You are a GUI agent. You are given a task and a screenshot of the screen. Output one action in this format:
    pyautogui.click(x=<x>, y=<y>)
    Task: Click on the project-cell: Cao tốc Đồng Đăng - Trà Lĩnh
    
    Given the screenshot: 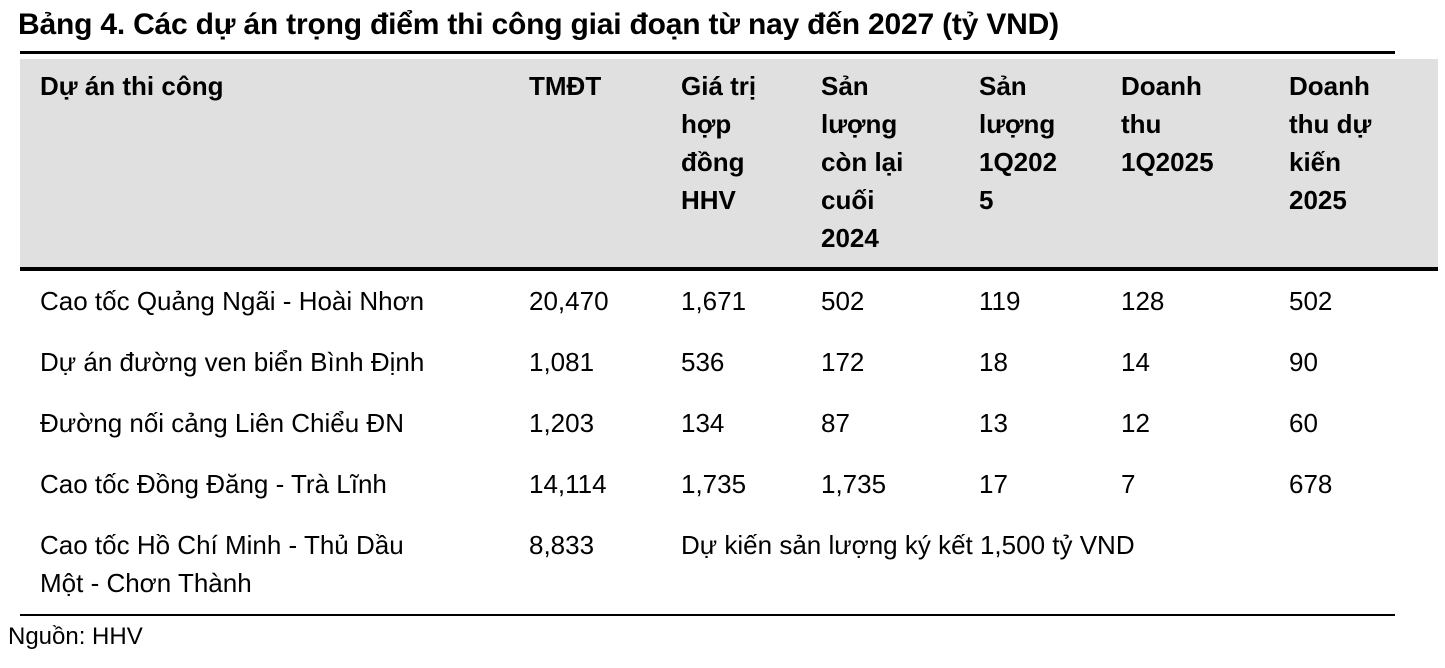 What is the action you would take?
    pyautogui.click(x=213, y=484)
    